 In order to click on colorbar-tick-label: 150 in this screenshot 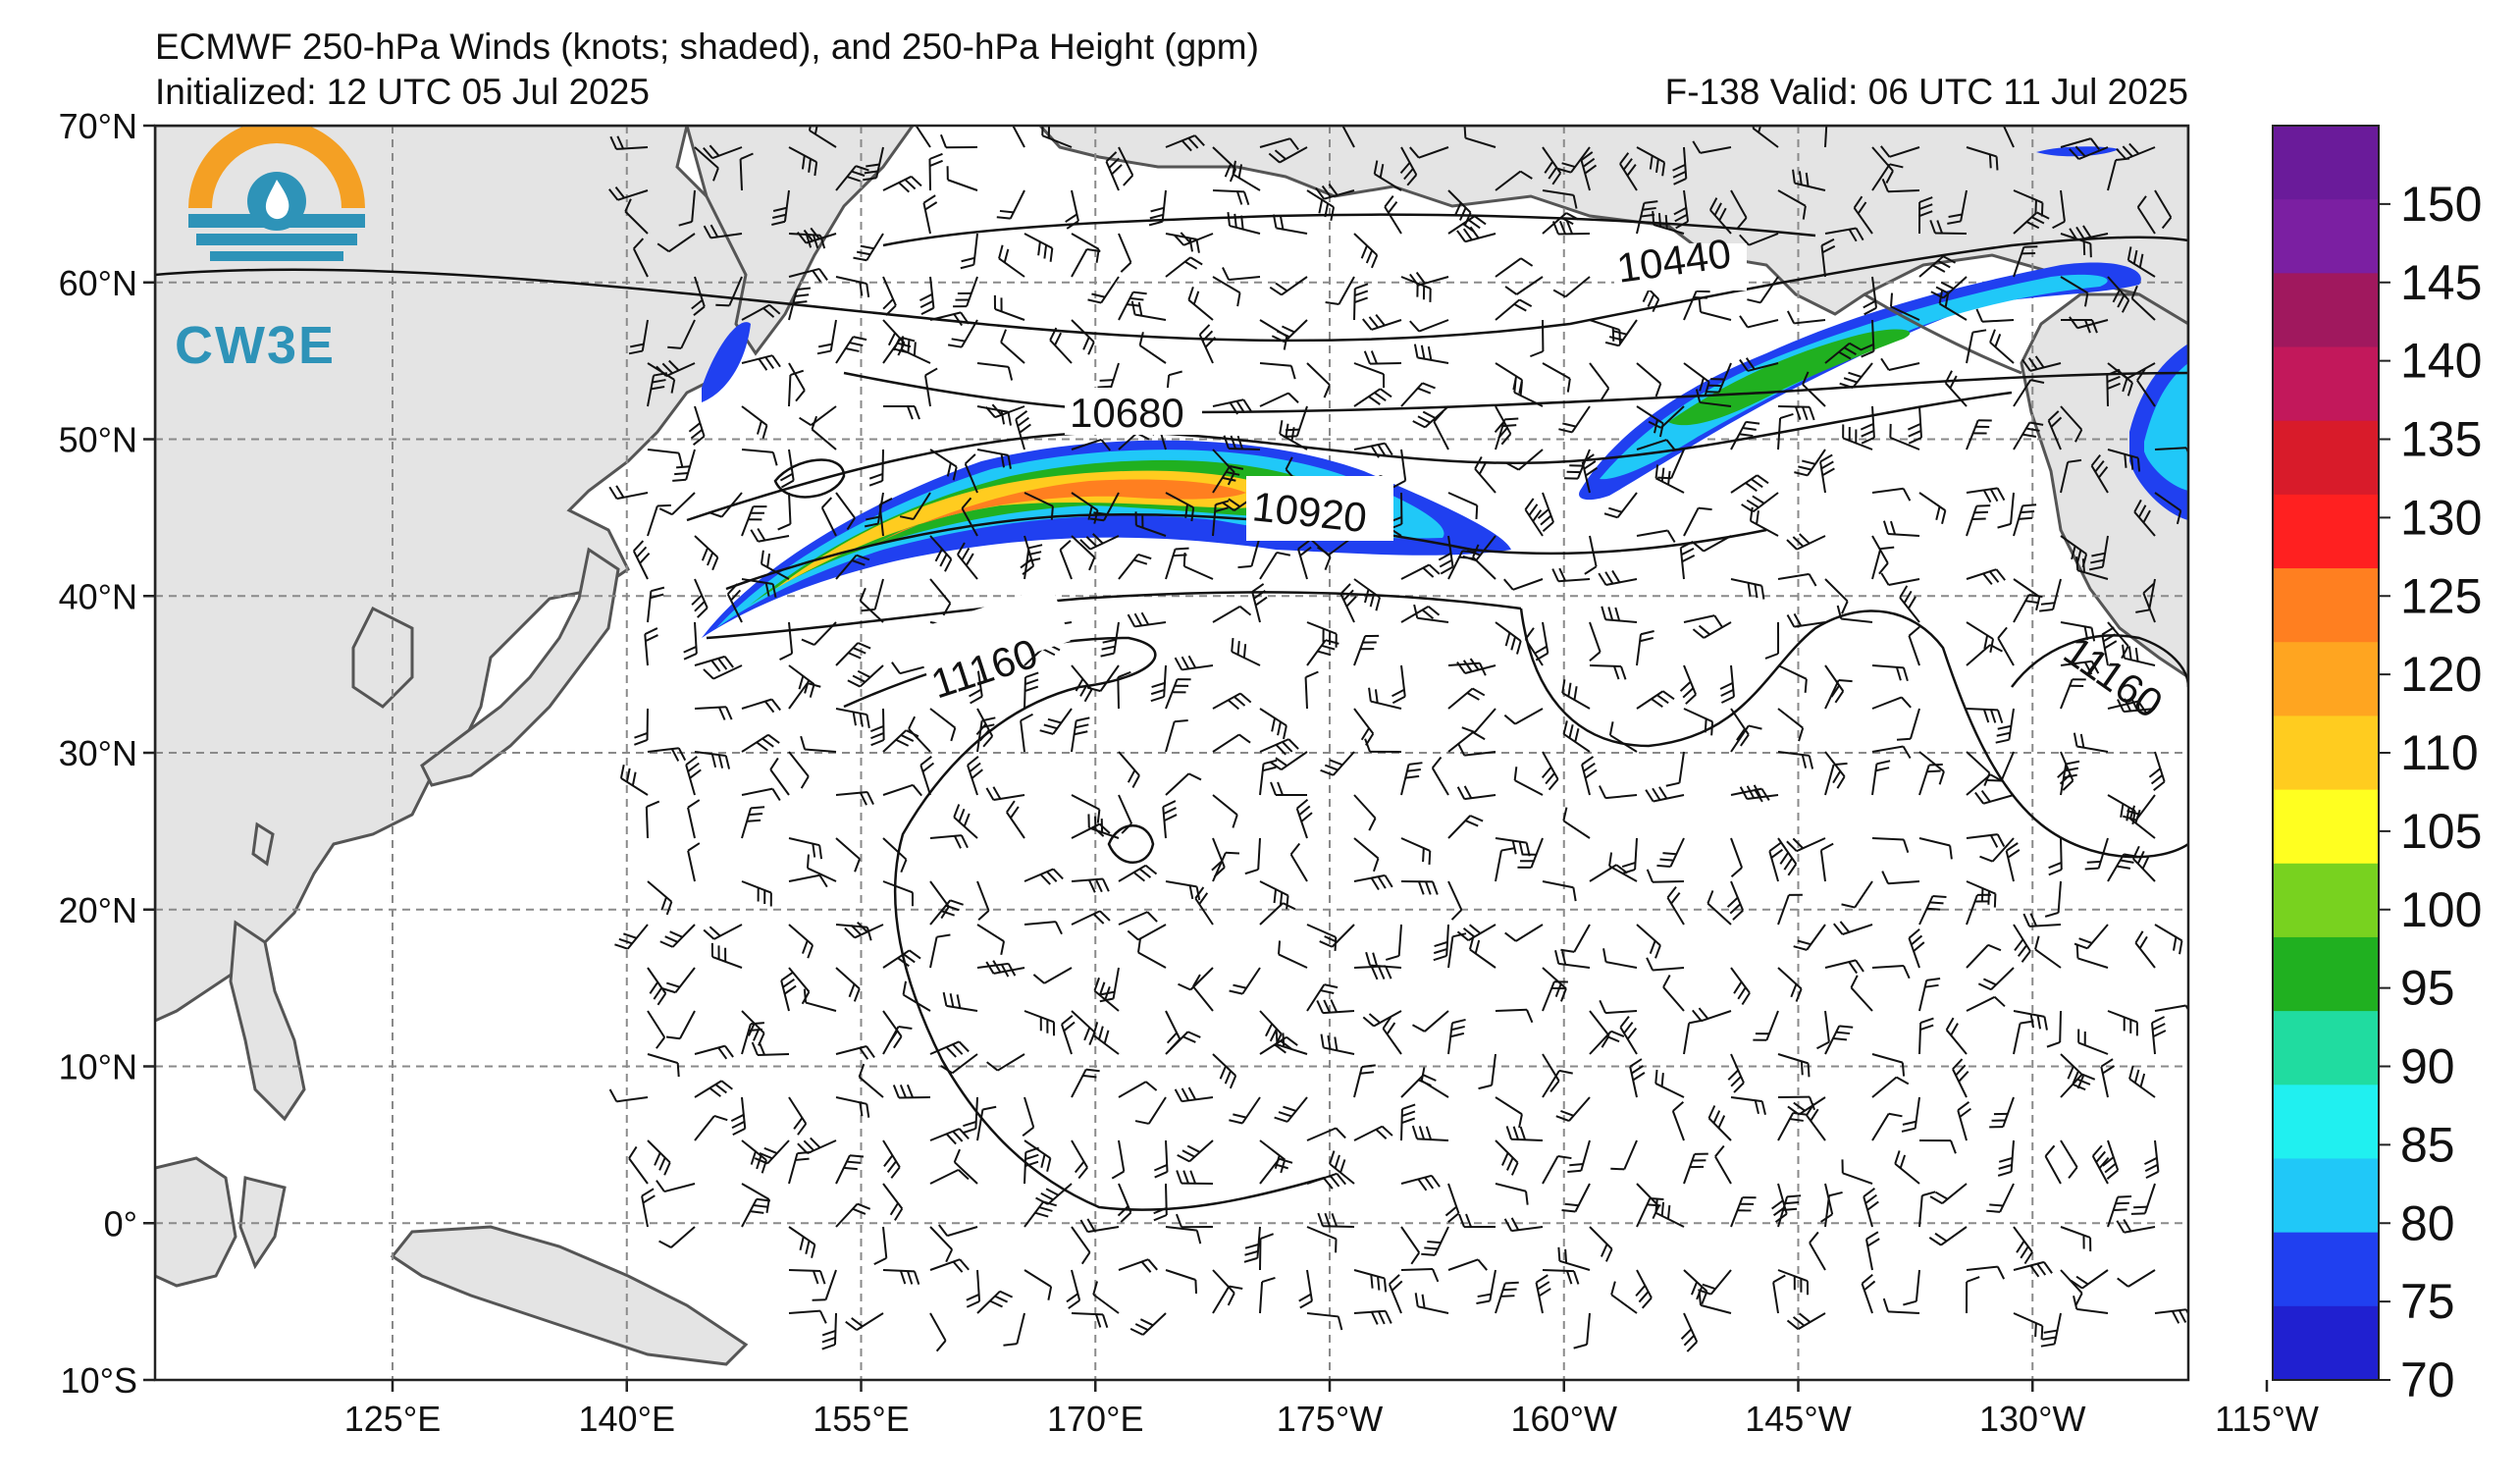, I will do `click(2441, 205)`.